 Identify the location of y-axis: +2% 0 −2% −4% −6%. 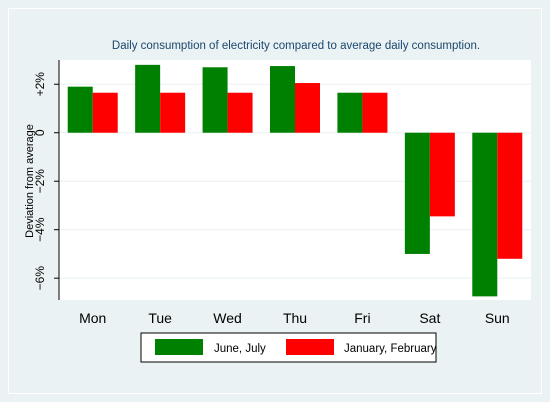
(46, 180).